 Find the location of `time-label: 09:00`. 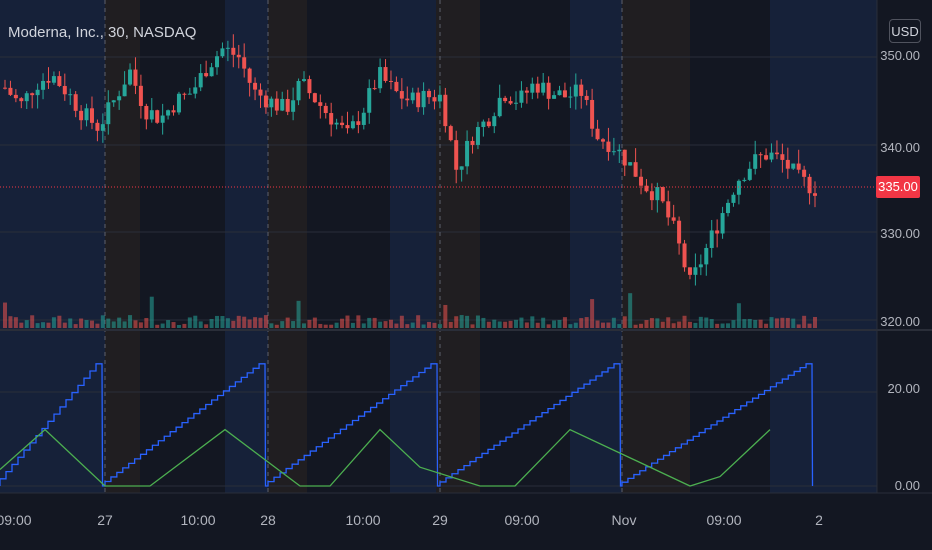

time-label: 09:00 is located at coordinates (522, 520).